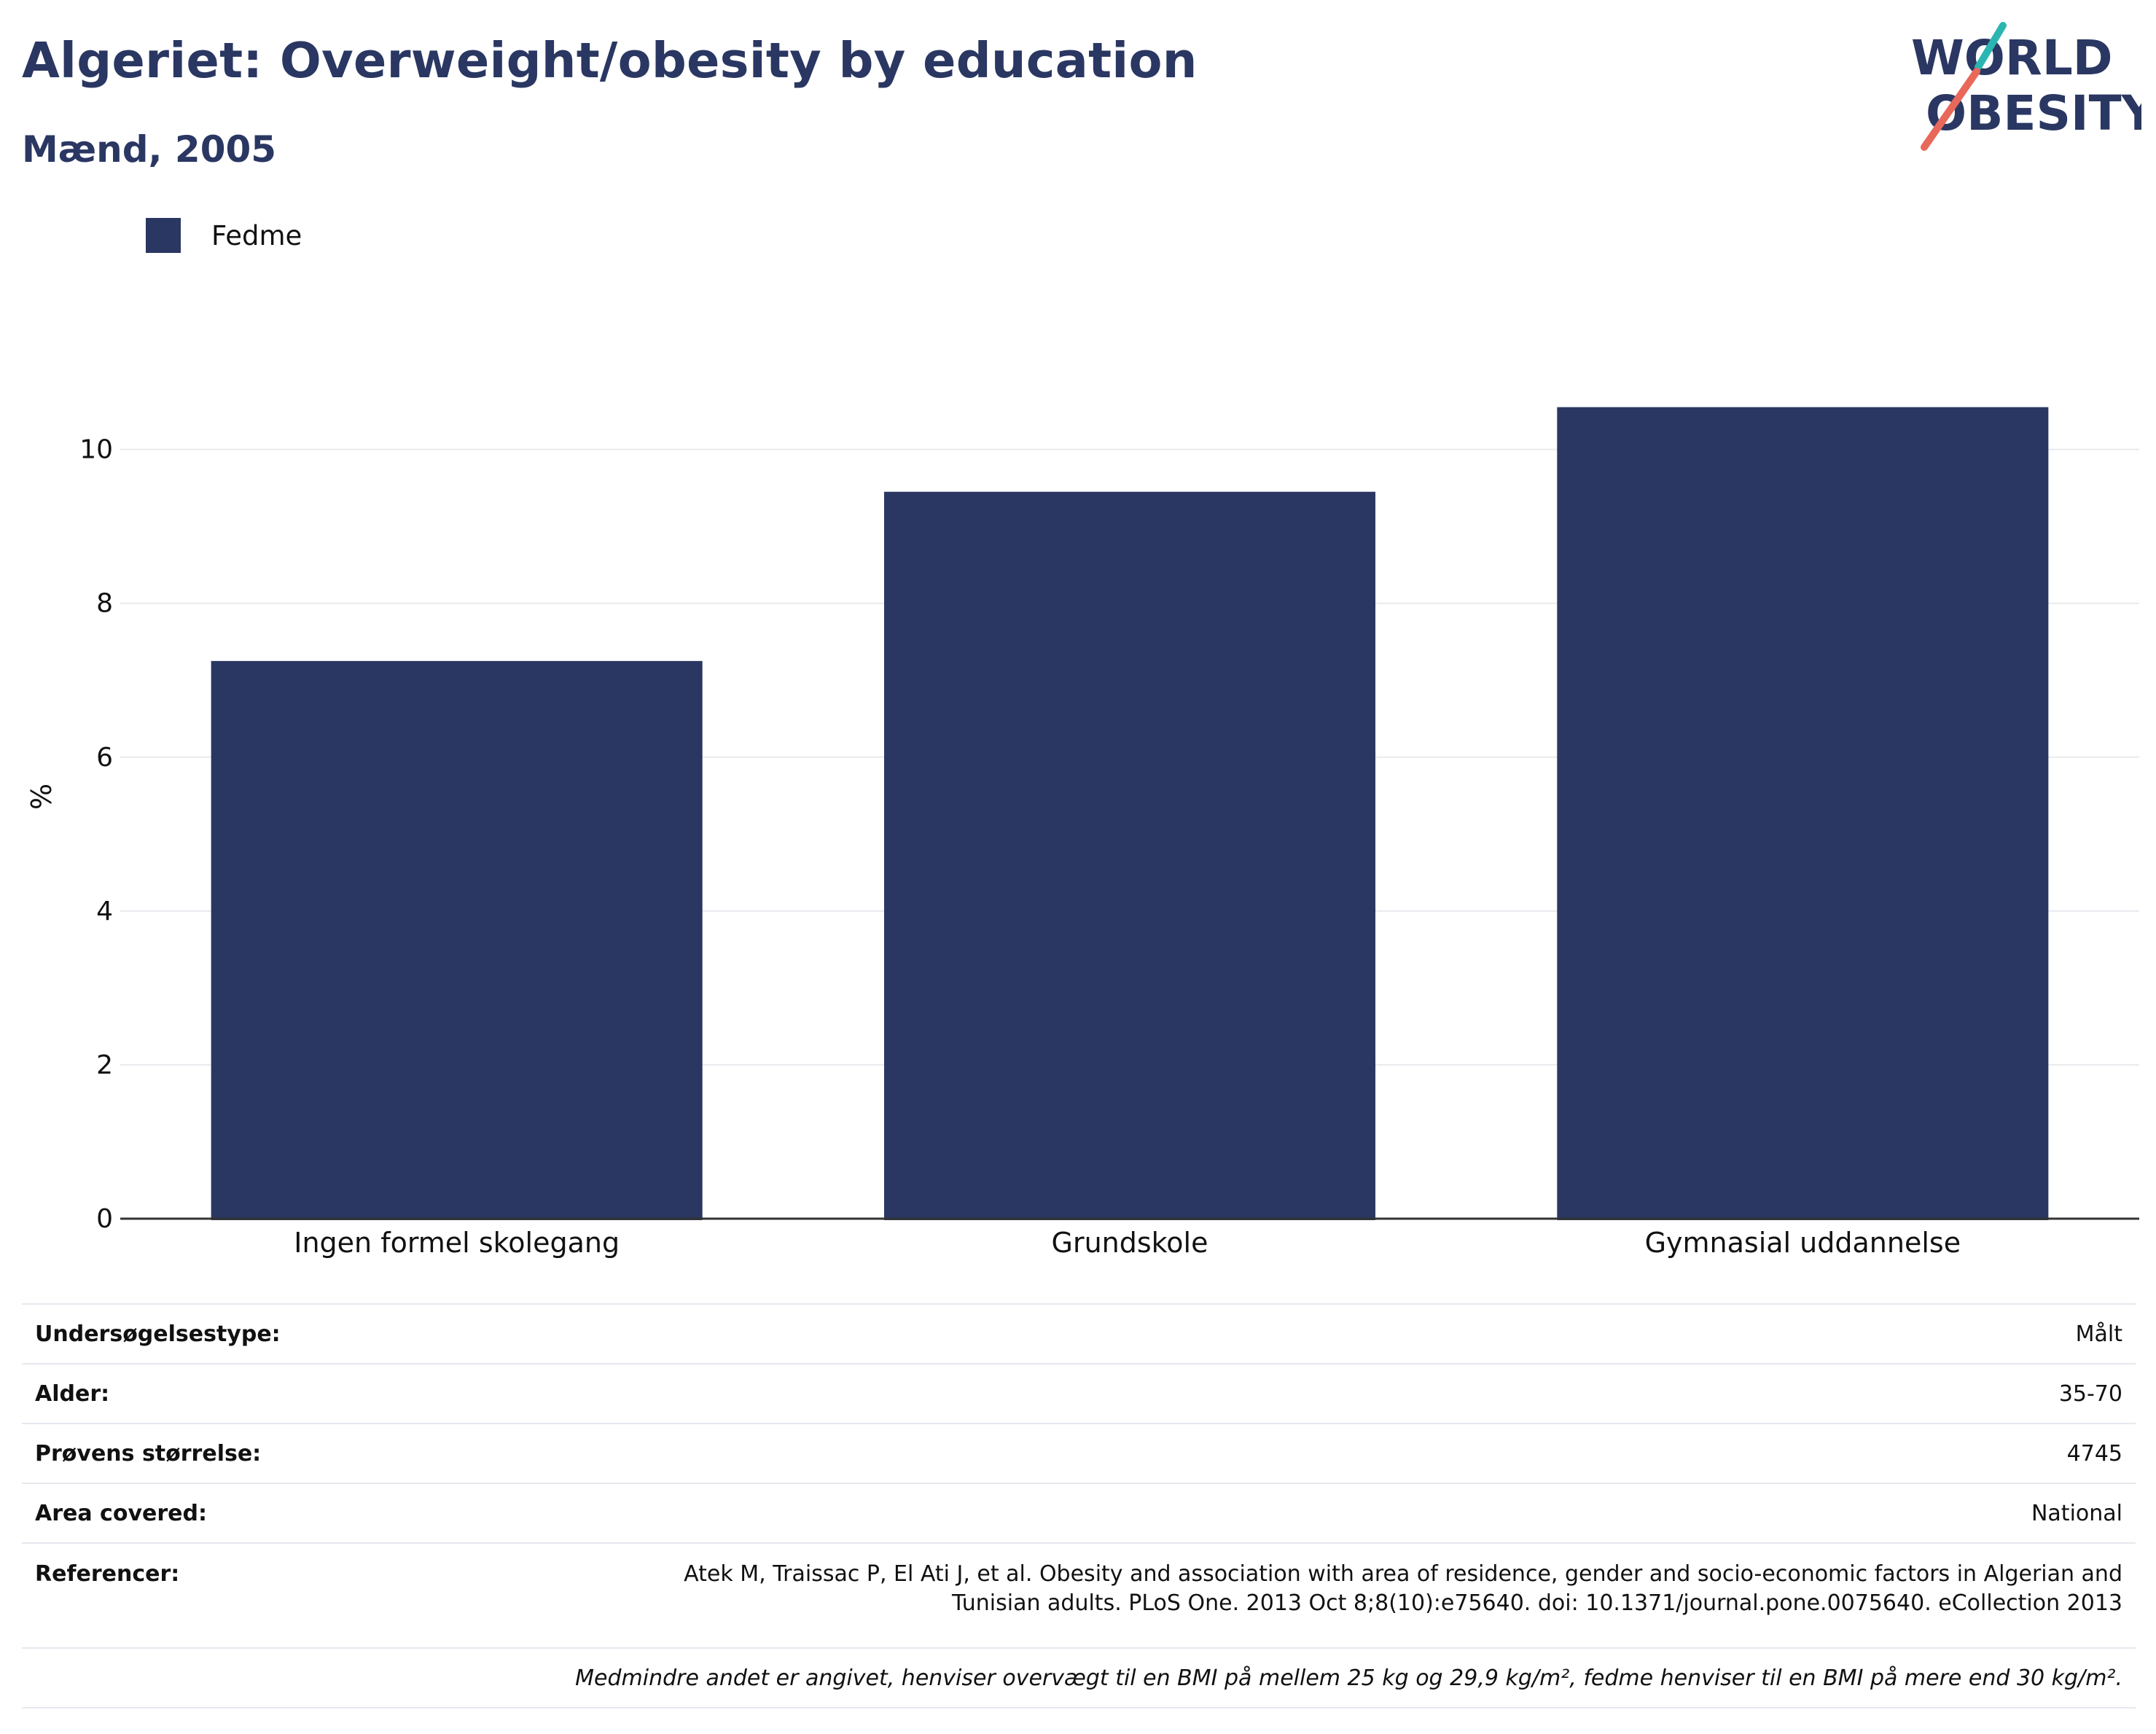 This screenshot has height=1734, width=2156. I want to click on x-category-label: Gymnasial uddannelse, so click(1803, 1243).